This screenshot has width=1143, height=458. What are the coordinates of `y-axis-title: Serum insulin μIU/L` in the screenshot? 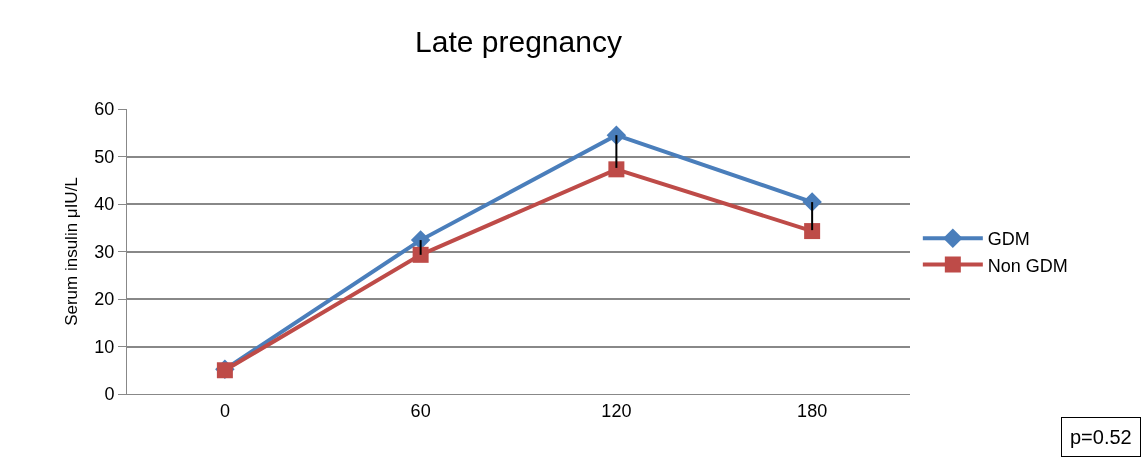 It's located at (71, 251).